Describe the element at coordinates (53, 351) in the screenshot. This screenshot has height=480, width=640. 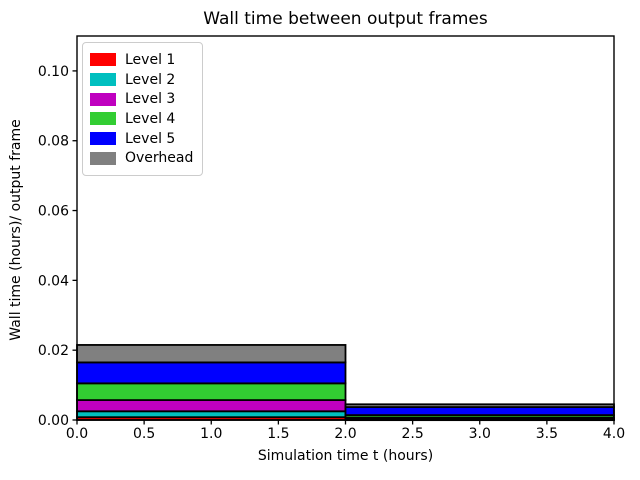
I see `y-tick-label: 0.02` at that location.